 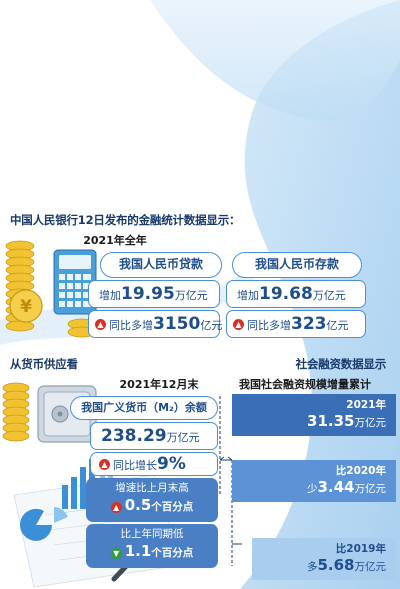 What do you see at coordinates (138, 551) in the screenshot?
I see `m2-vs-last-year-value: 1.1` at bounding box center [138, 551].